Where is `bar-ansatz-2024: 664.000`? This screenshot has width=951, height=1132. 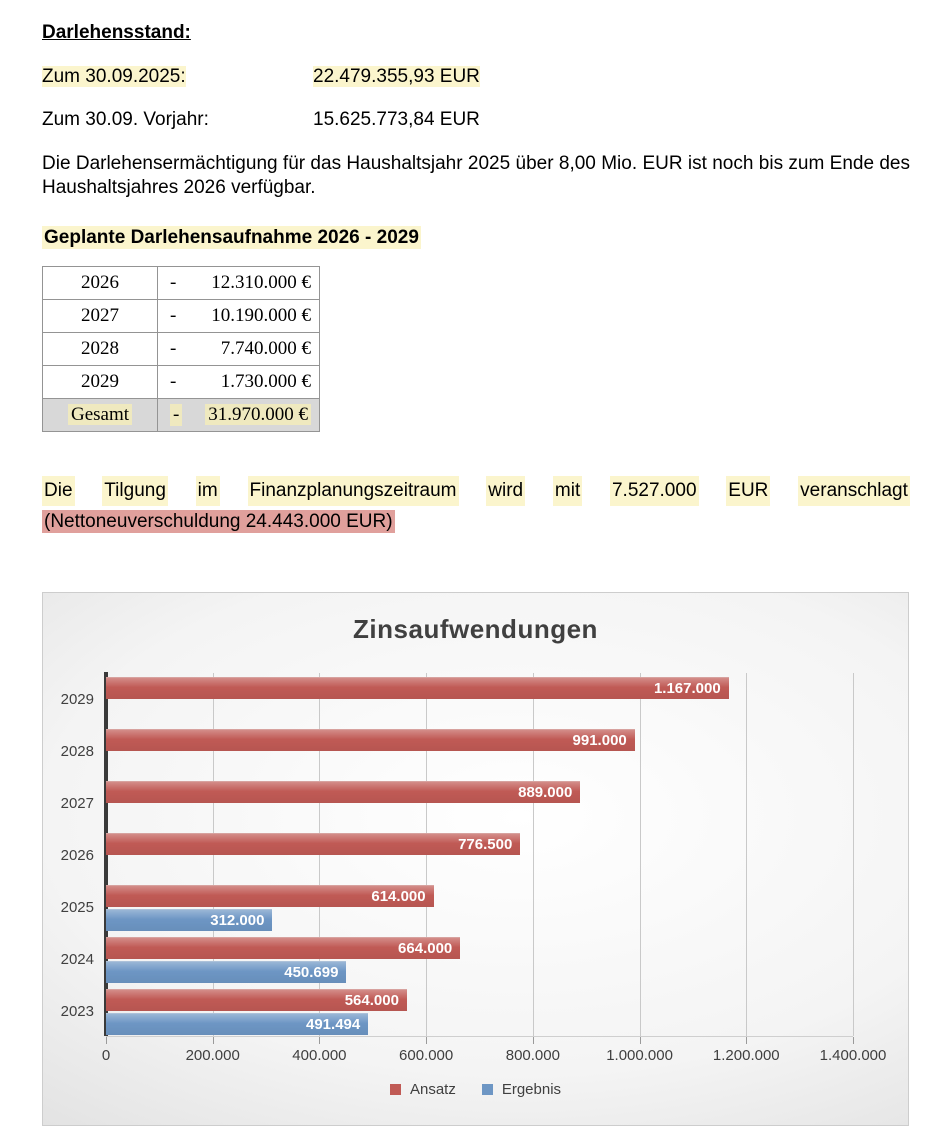 bar-ansatz-2024: 664.000 is located at coordinates (283, 948).